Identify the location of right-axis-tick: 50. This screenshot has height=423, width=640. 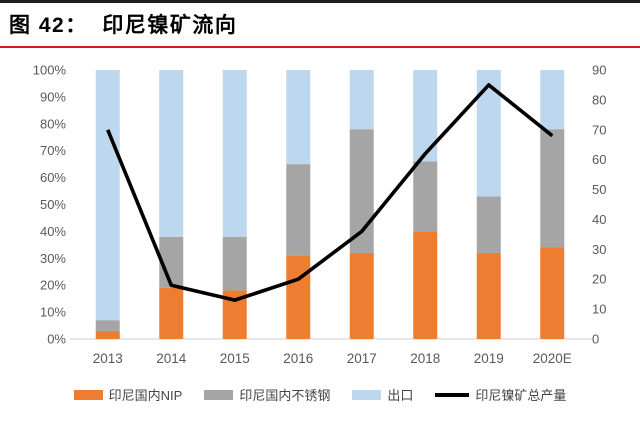
(599, 189).